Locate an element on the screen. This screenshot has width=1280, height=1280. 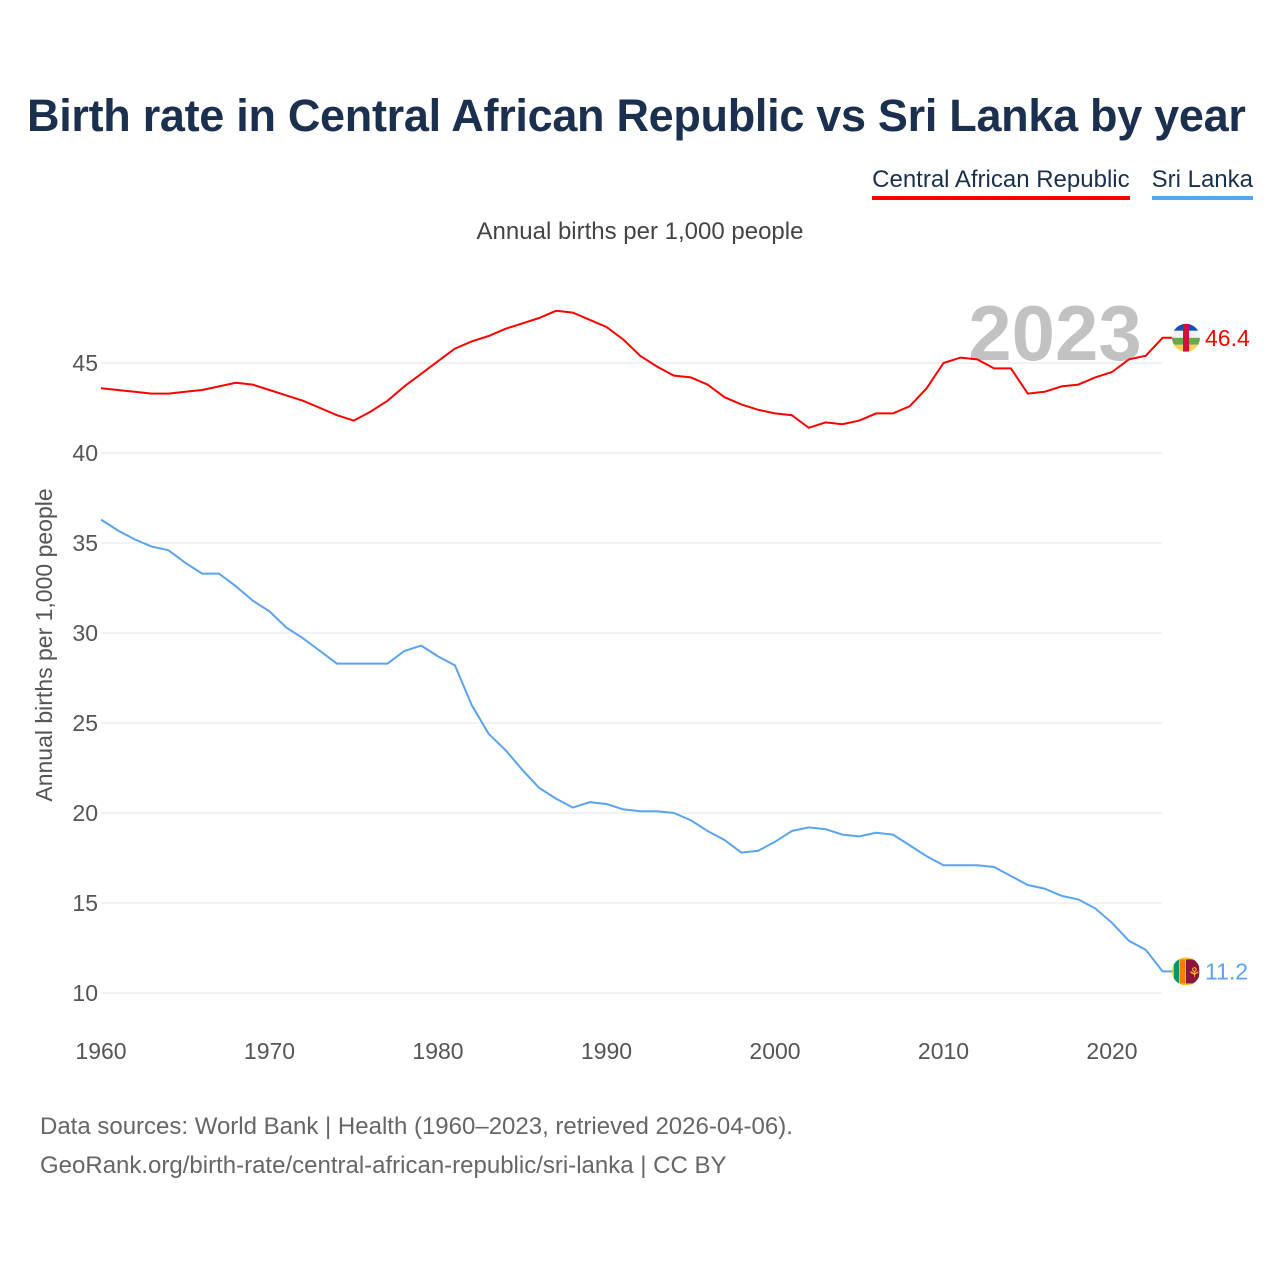
series-line-car is located at coordinates (637, 369).